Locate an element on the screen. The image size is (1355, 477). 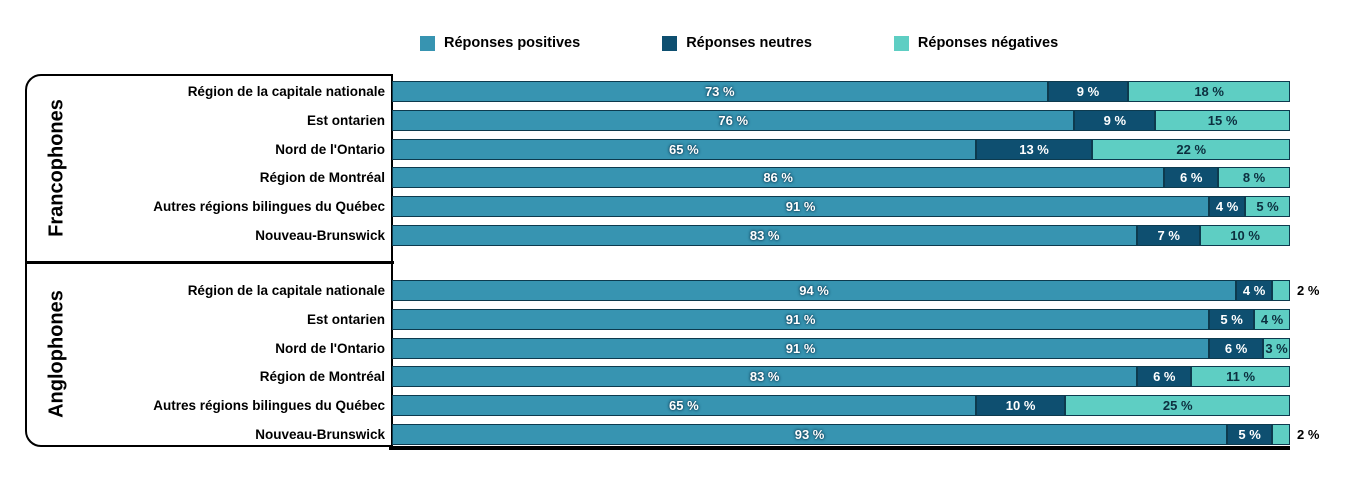
stacked-bar: 91 % 4 % 5 % is located at coordinates (841, 206).